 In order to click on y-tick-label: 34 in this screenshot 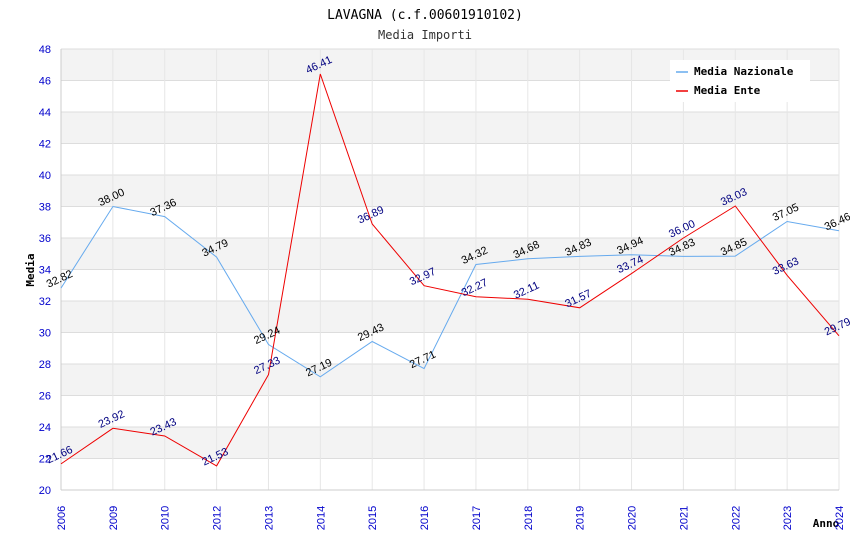, I will do `click(45, 271)`.